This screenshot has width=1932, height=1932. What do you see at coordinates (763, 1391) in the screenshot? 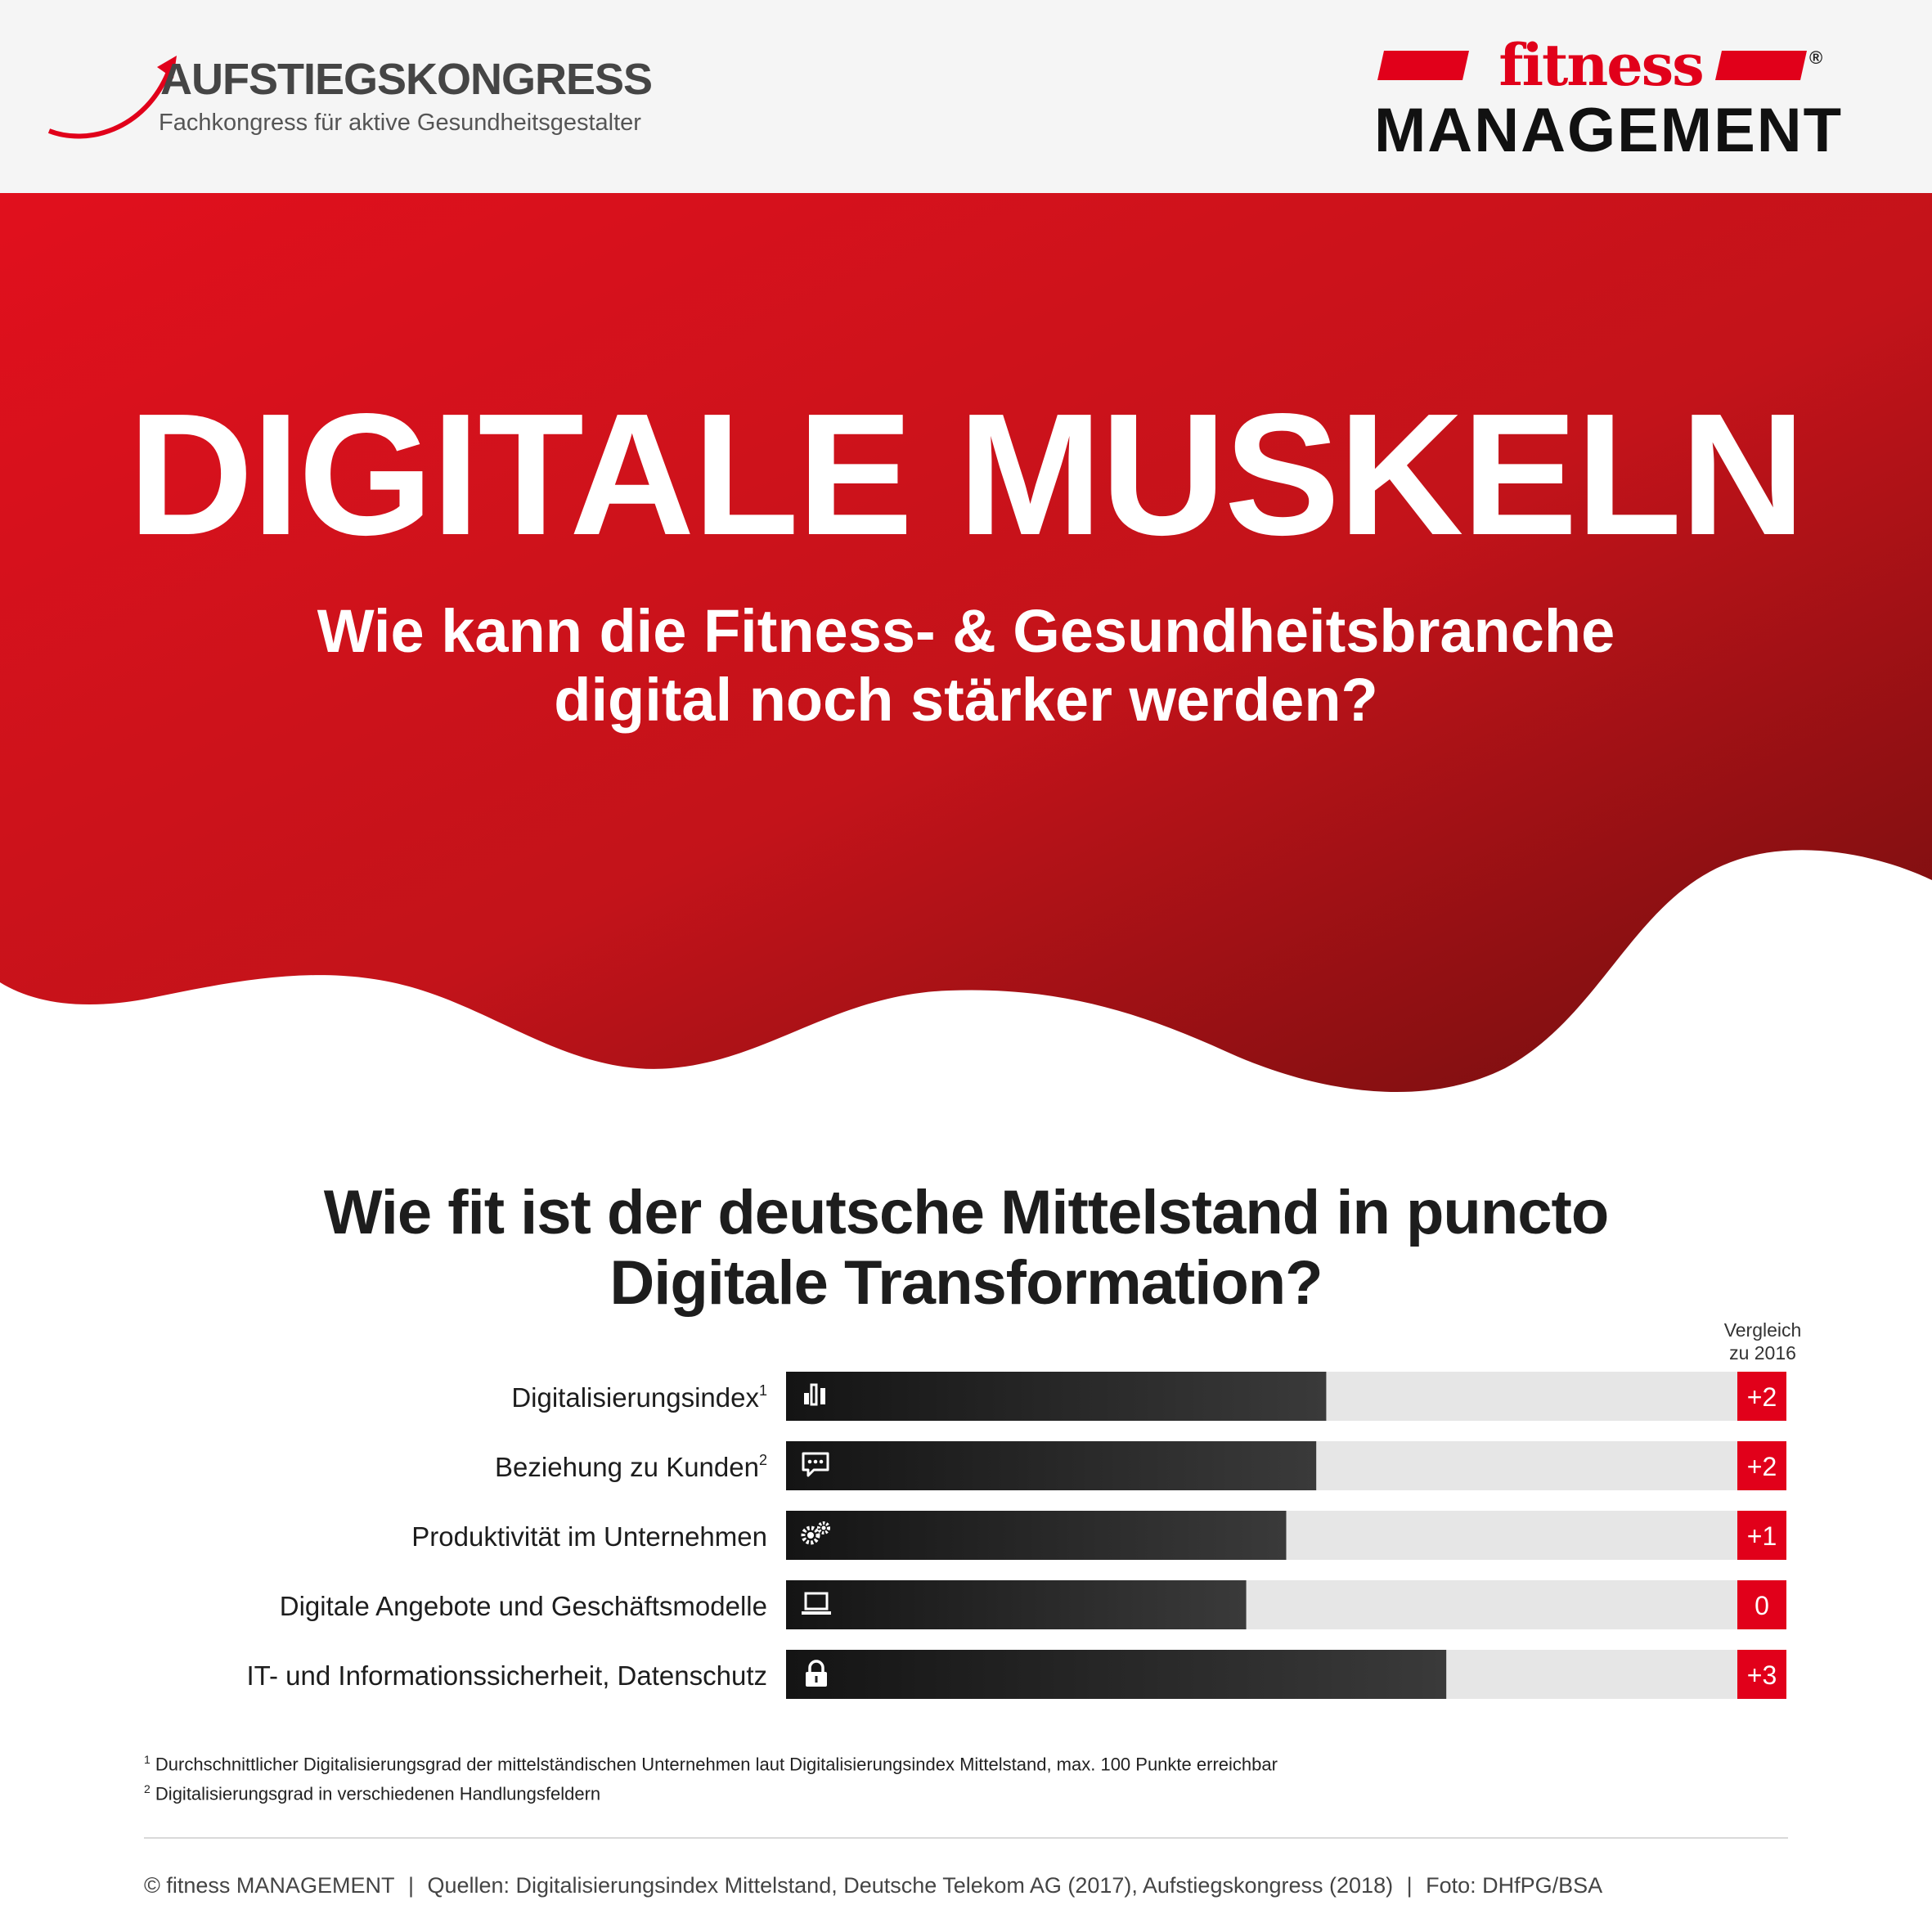
I see `category-footnote-mark: 1` at bounding box center [763, 1391].